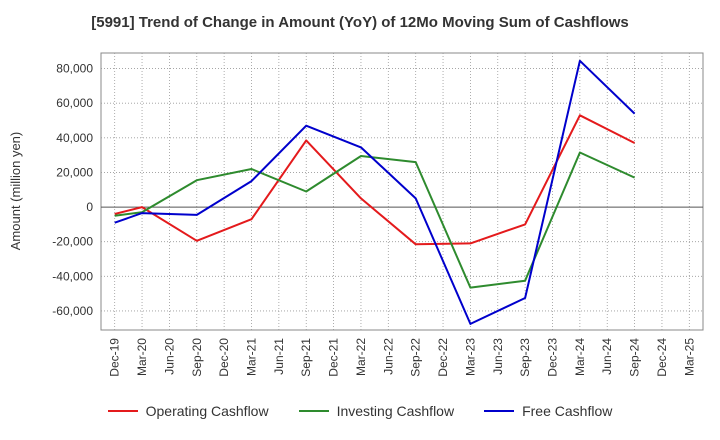  Describe the element at coordinates (142, 357) in the screenshot. I see `x-tick-label: Mar-20` at that location.